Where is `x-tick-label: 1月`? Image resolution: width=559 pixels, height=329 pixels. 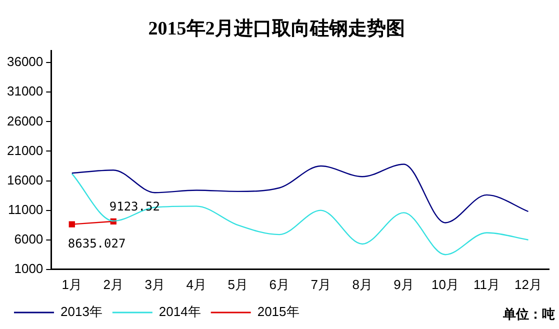 x-tick-label: 1月 is located at coordinates (72, 284).